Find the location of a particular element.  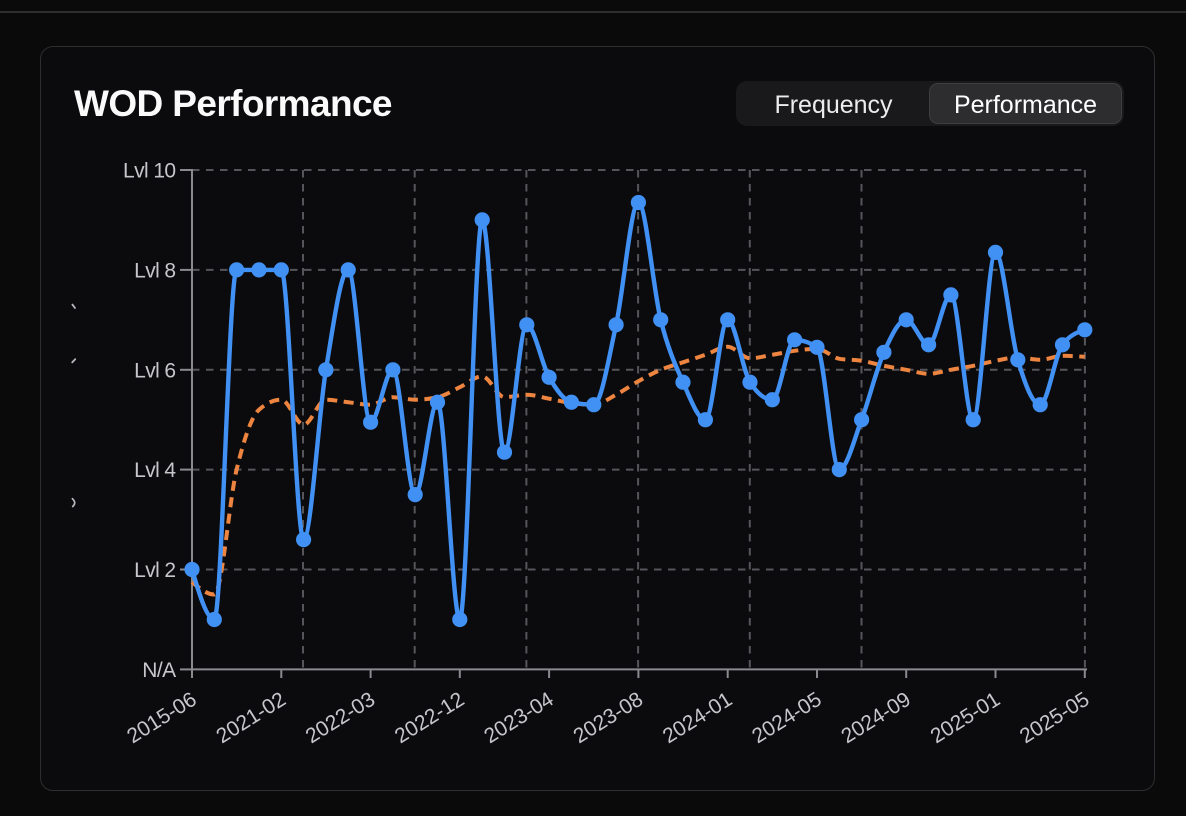

svg-text: N/A is located at coordinates (159, 670).